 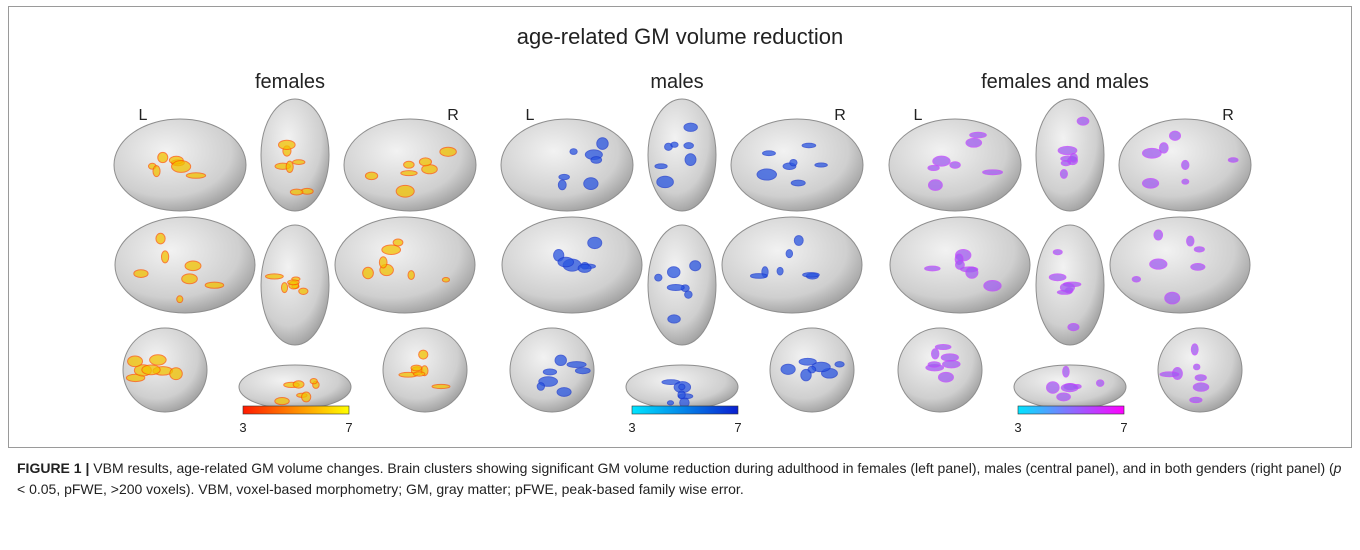 I want to click on colorbar-max: 7, so click(x=348, y=427).